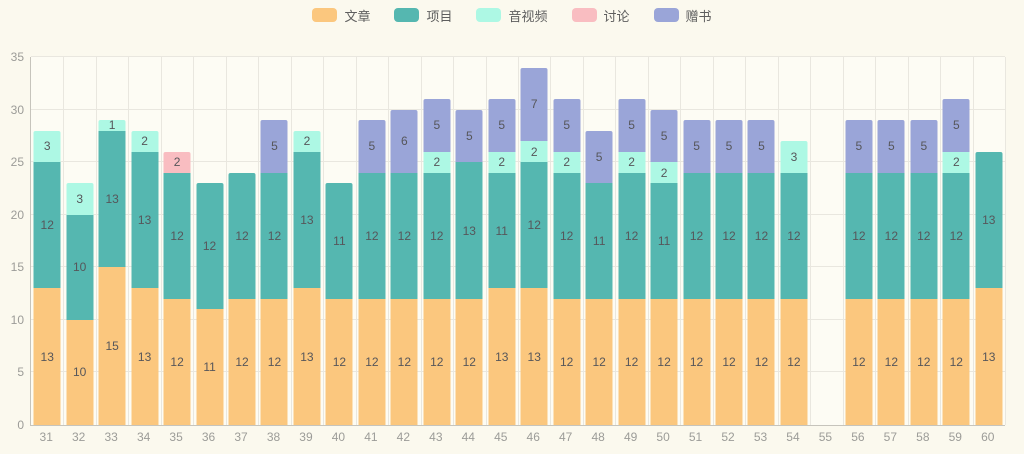  I want to click on stacked-bar: 12 11, so click(339, 241).